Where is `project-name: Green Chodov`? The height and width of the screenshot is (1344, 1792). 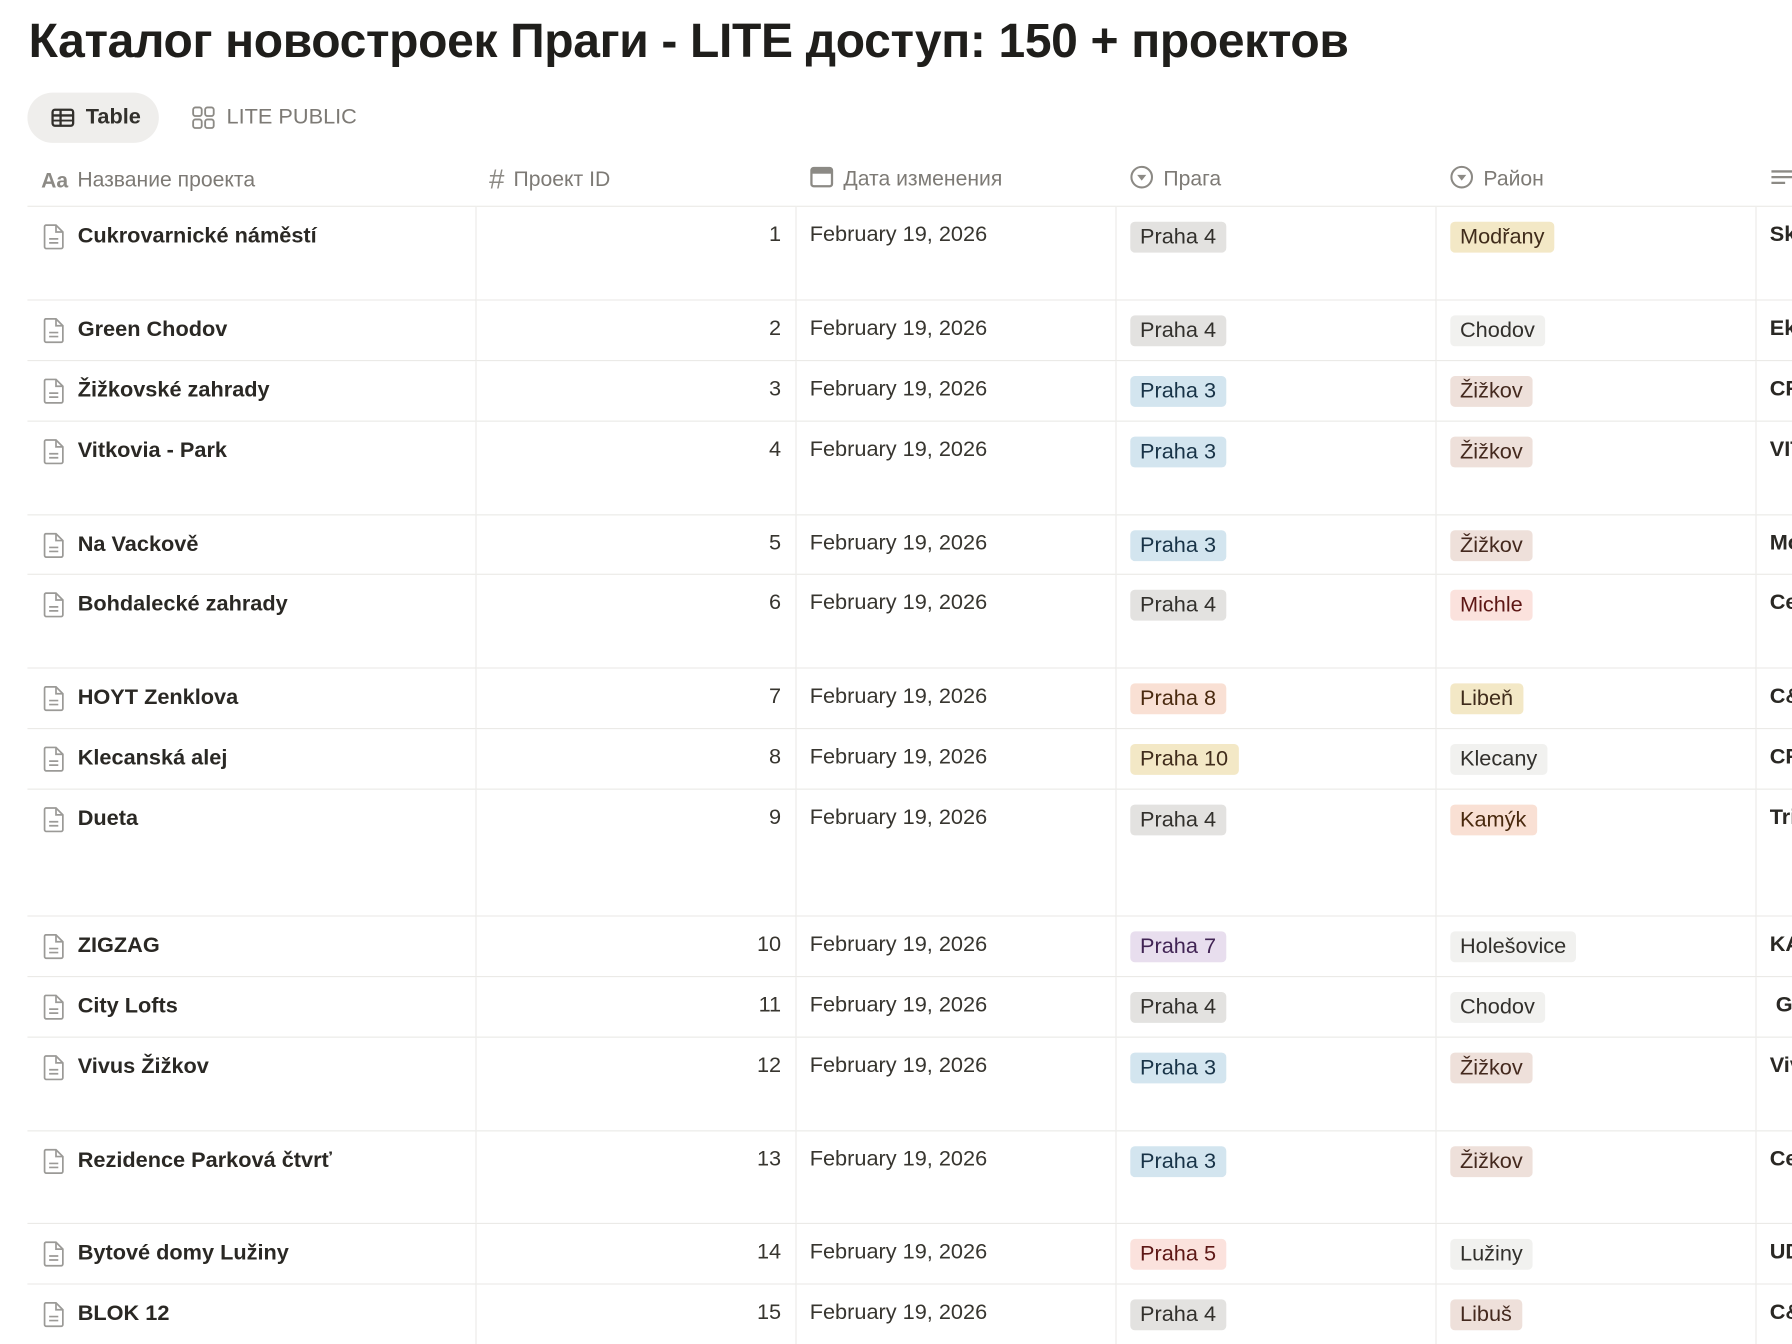
project-name: Green Chodov is located at coordinates (152, 329).